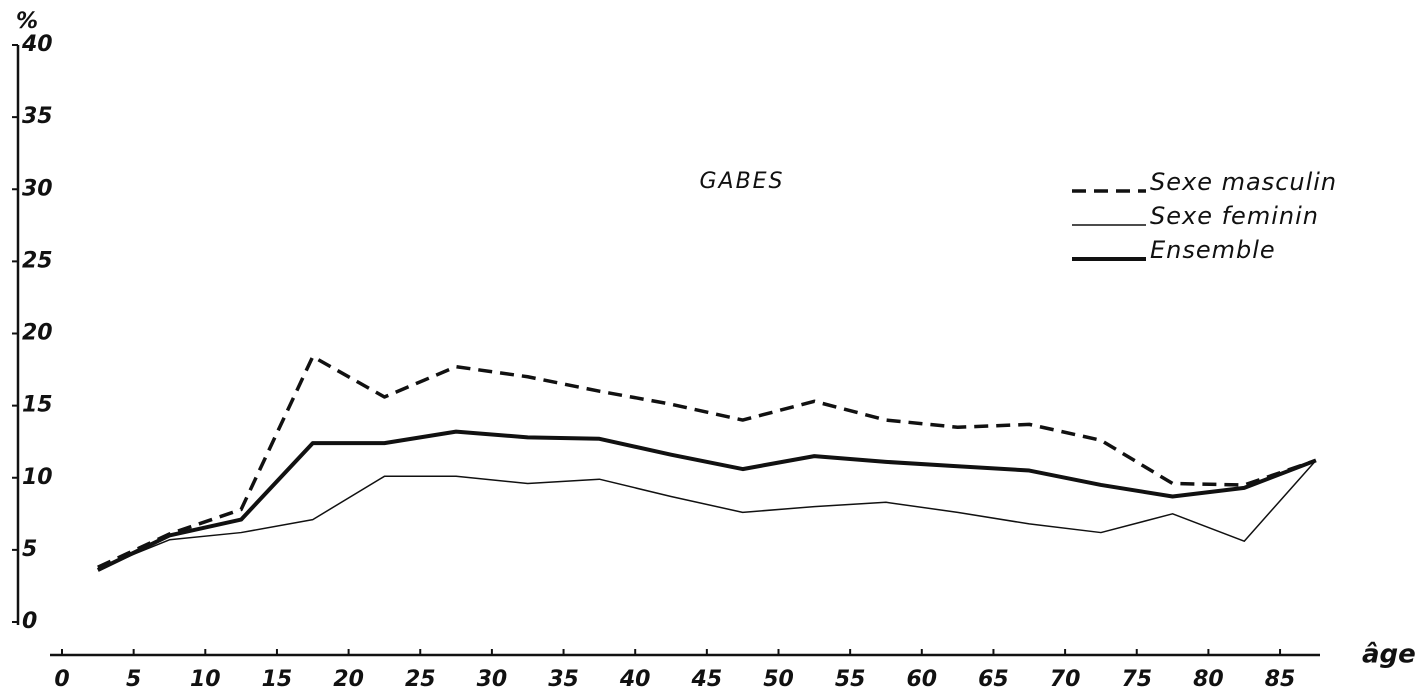 The height and width of the screenshot is (695, 1428). What do you see at coordinates (778, 679) in the screenshot?
I see `x-tick-label: 50` at bounding box center [778, 679].